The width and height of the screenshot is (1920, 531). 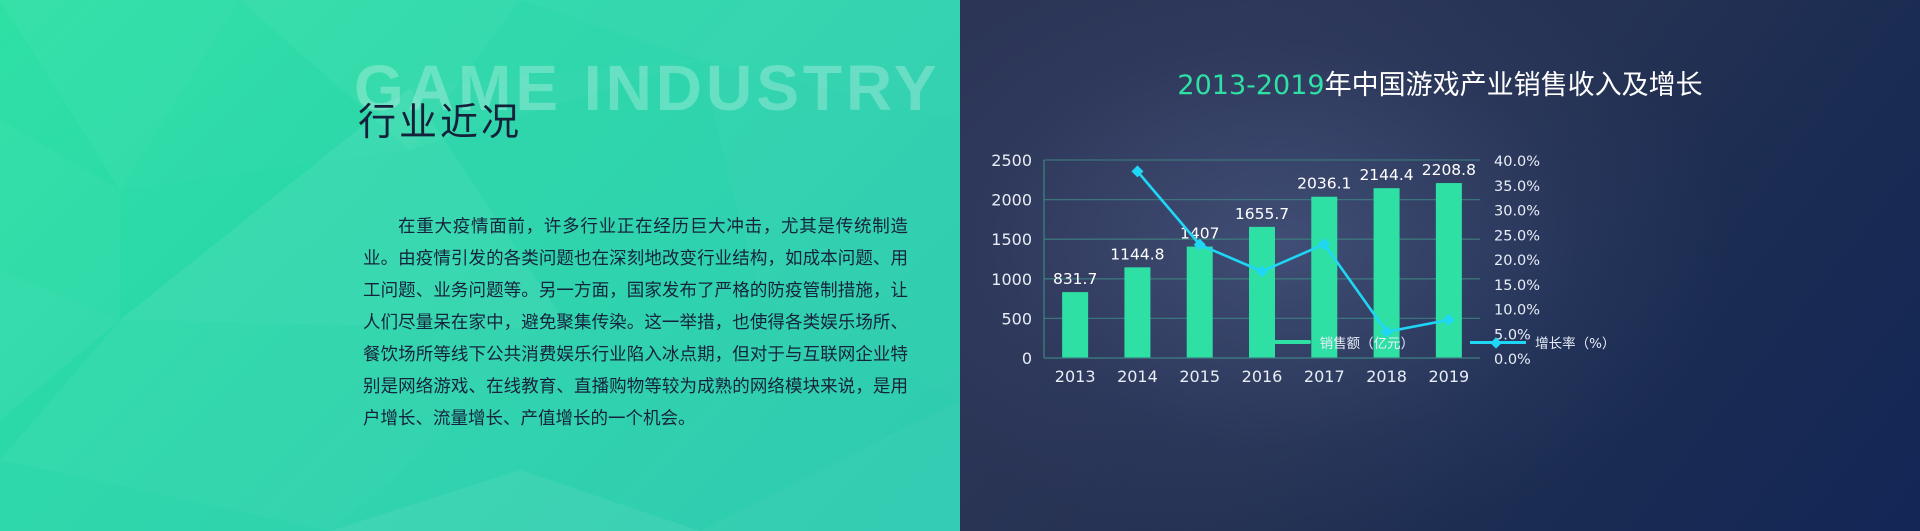 I want to click on svg-text: 40.0%, so click(x=1517, y=162).